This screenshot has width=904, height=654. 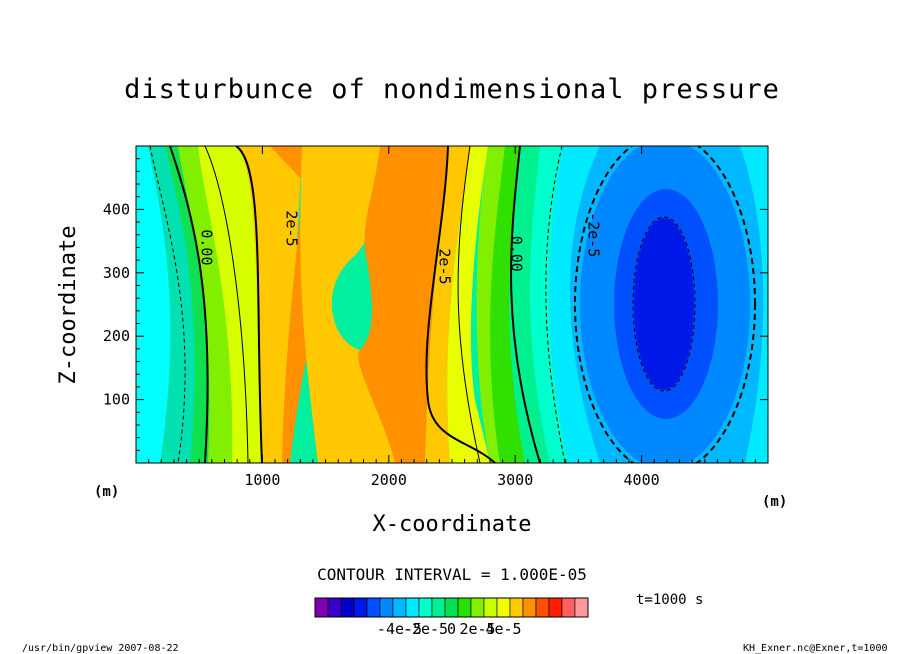 I want to click on y-unit-label: (m), so click(x=775, y=502).